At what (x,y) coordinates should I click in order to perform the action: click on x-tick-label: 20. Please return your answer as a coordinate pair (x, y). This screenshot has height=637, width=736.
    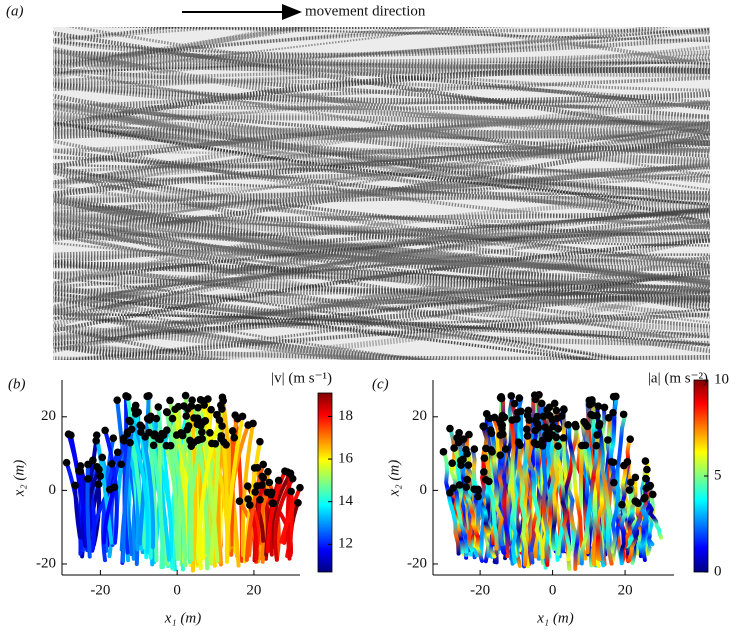
    Looking at the image, I should click on (625, 590).